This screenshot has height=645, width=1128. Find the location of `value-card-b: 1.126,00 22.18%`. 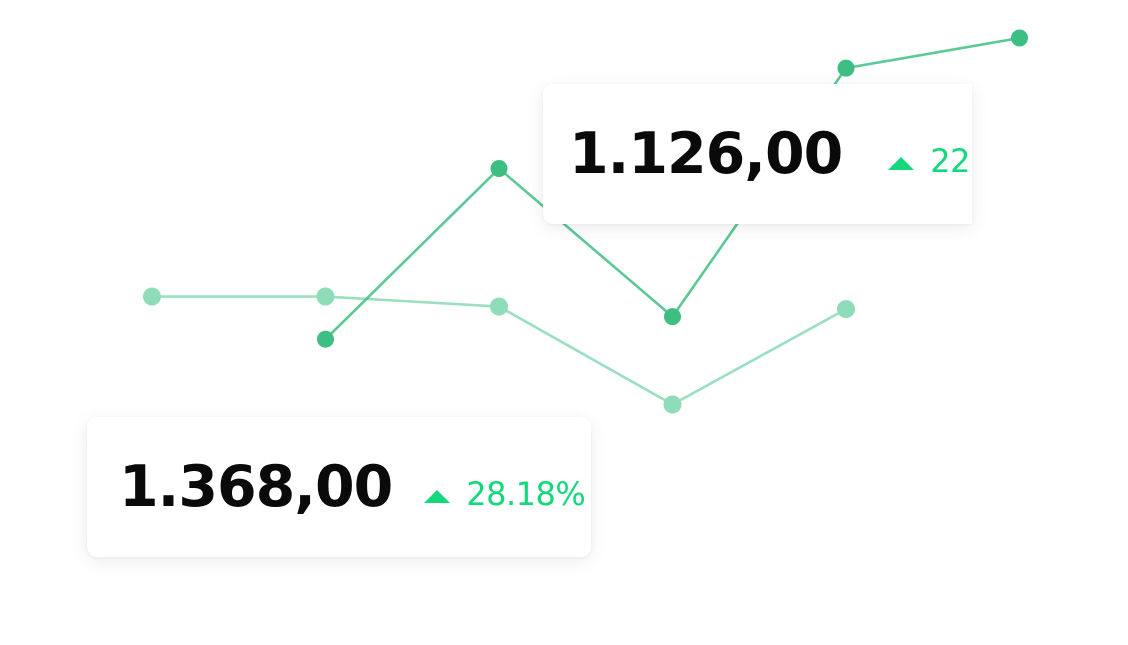

value-card-b: 1.126,00 22.18% is located at coordinates (757, 154).